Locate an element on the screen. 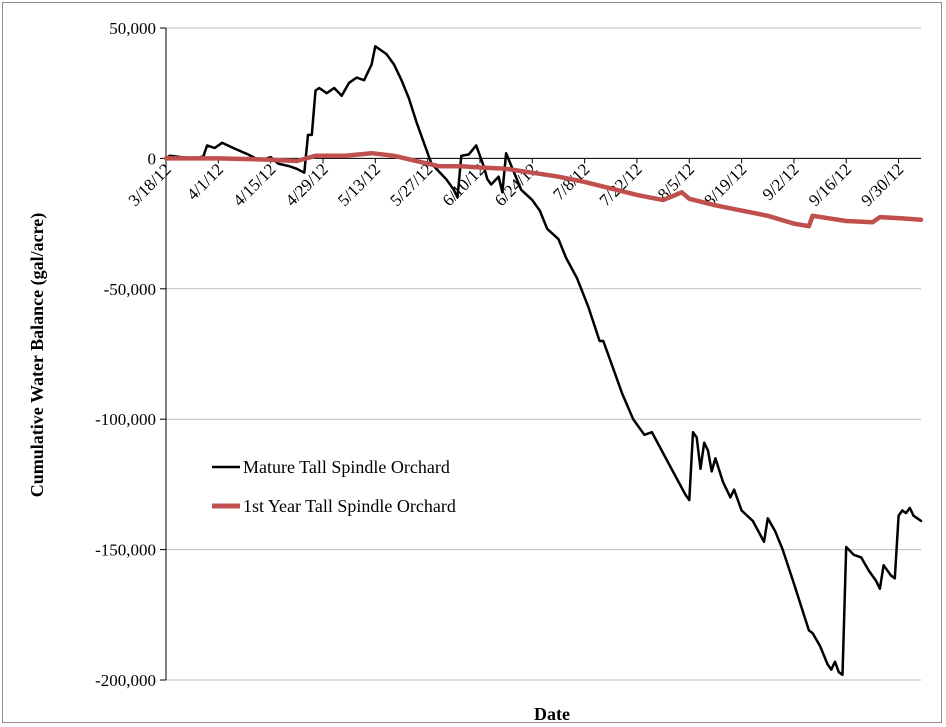 The image size is (946, 727). y-tick-label: 0 is located at coordinates (152, 158).